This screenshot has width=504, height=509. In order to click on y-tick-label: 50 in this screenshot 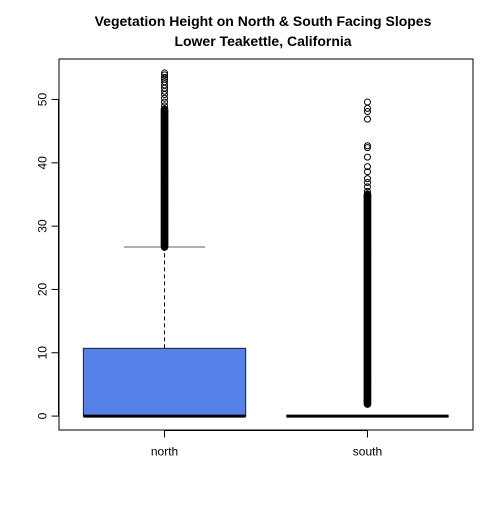, I will do `click(43, 100)`.